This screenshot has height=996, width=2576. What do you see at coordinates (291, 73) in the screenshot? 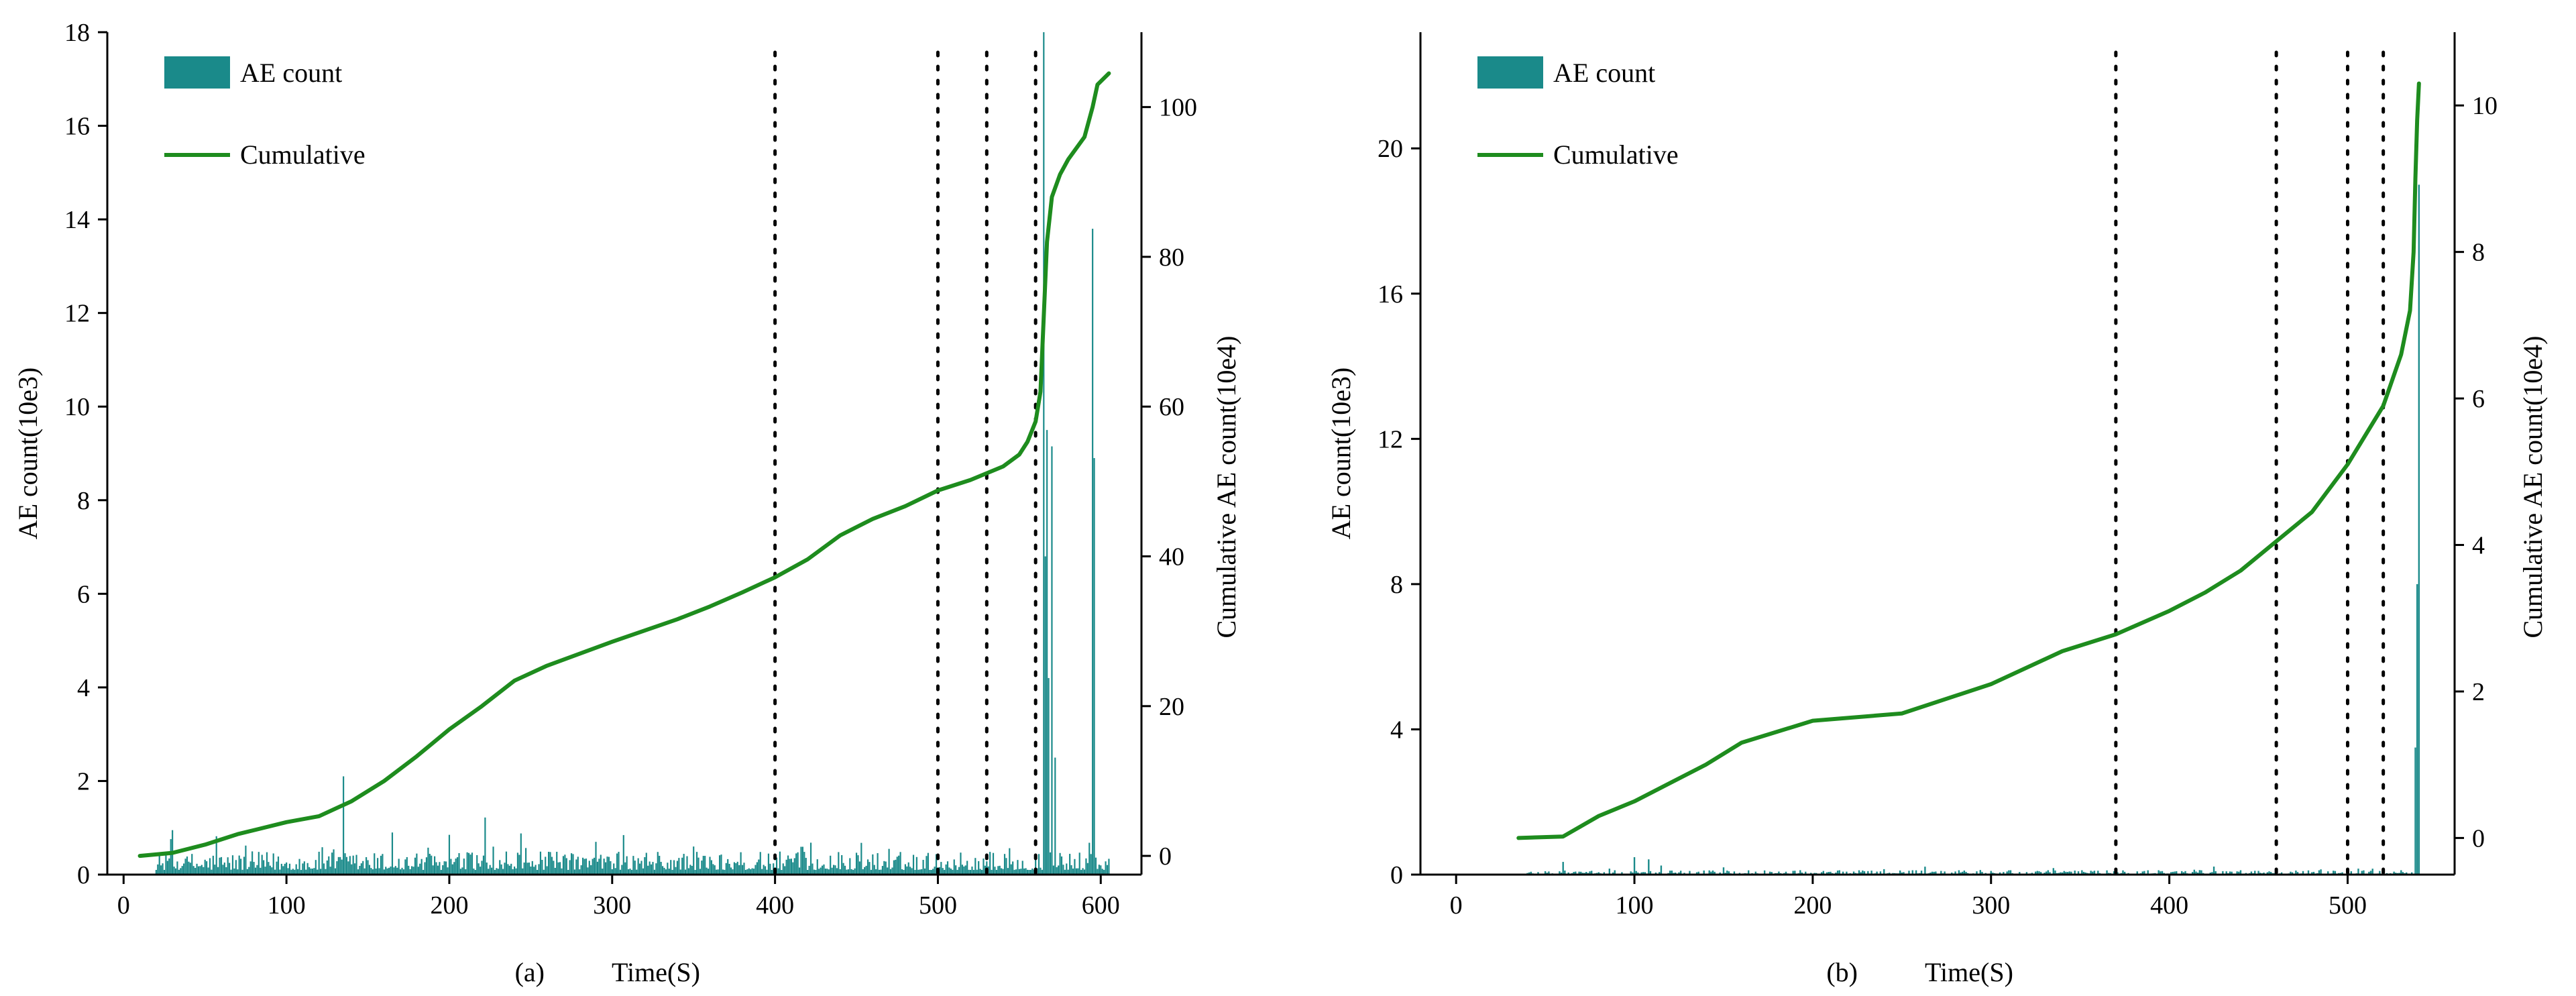
I see `legend-bar-label: AE count` at bounding box center [291, 73].